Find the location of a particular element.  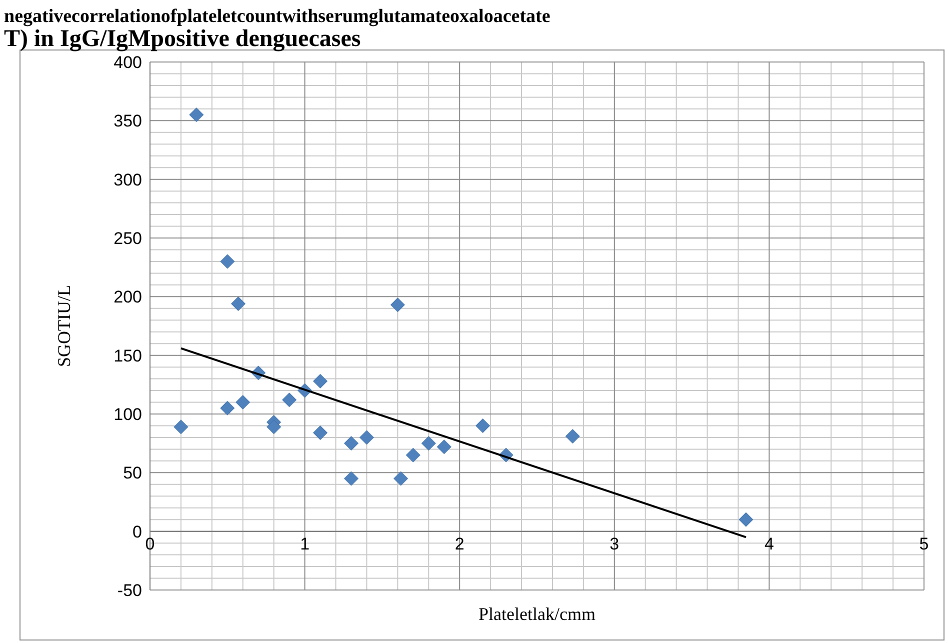

y-tick-label: 0 is located at coordinates (137, 532).